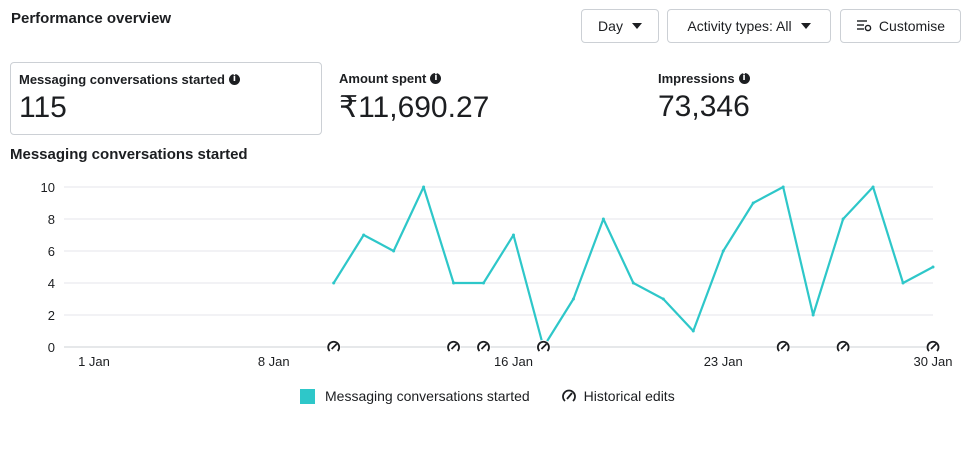 The image size is (975, 450). What do you see at coordinates (51, 347) in the screenshot?
I see `y-tick-label: 0` at bounding box center [51, 347].